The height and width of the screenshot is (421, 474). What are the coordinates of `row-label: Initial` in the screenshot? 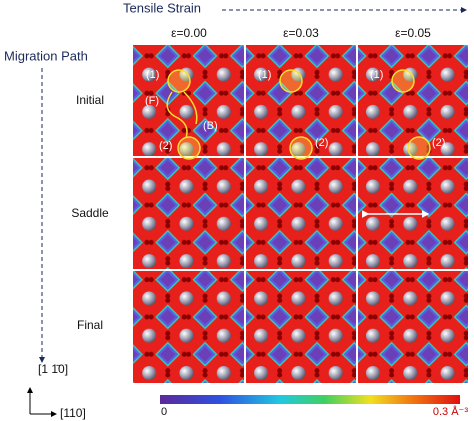 It's located at (90, 100).